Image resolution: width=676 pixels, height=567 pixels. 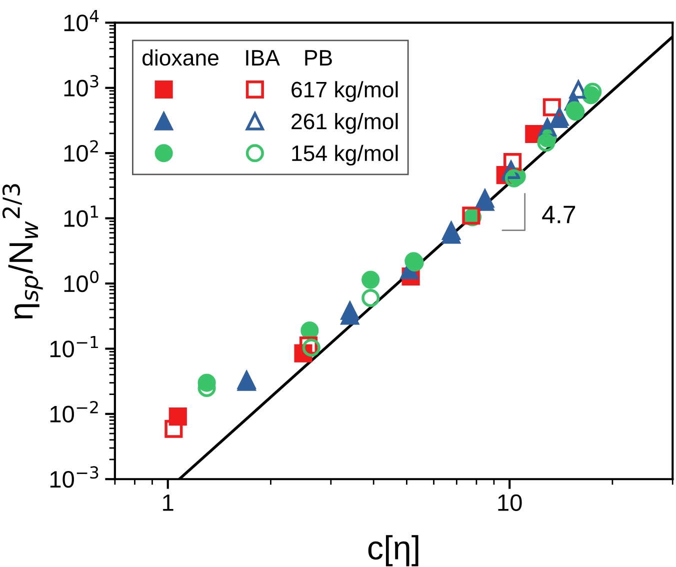 What do you see at coordinates (393, 550) in the screenshot?
I see `x-axis-title: c[η]` at bounding box center [393, 550].